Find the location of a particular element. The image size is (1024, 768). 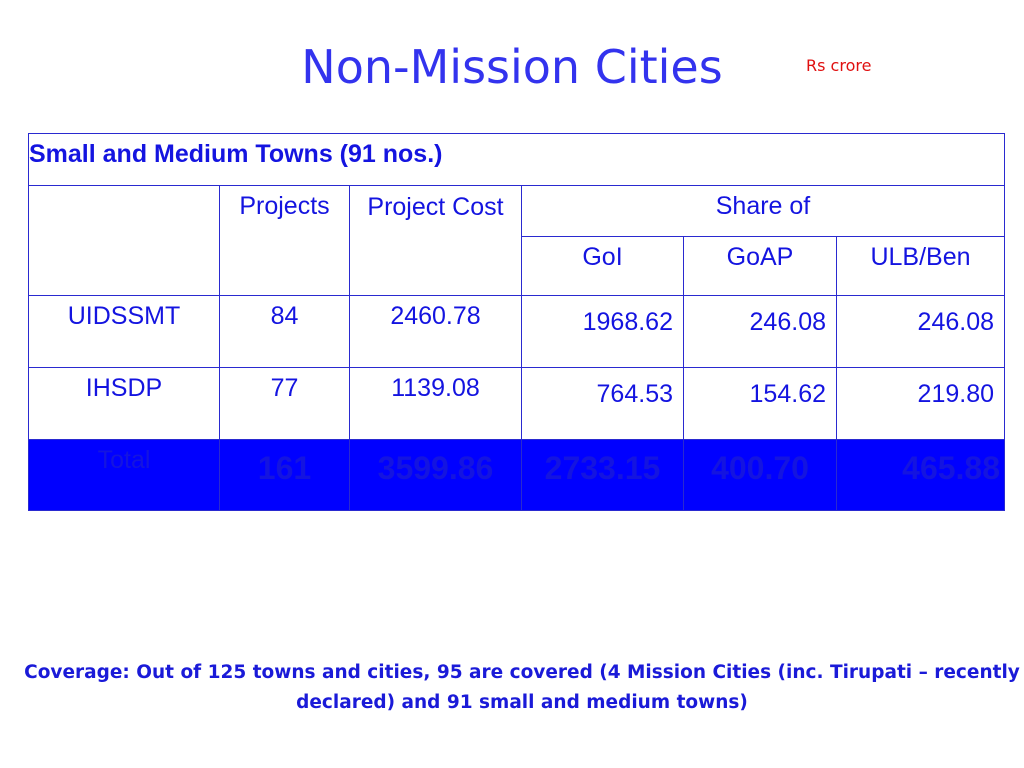

table-row: UIDSSMT 84 2460.78 1968.62 246.08 246.08 is located at coordinates (517, 331).